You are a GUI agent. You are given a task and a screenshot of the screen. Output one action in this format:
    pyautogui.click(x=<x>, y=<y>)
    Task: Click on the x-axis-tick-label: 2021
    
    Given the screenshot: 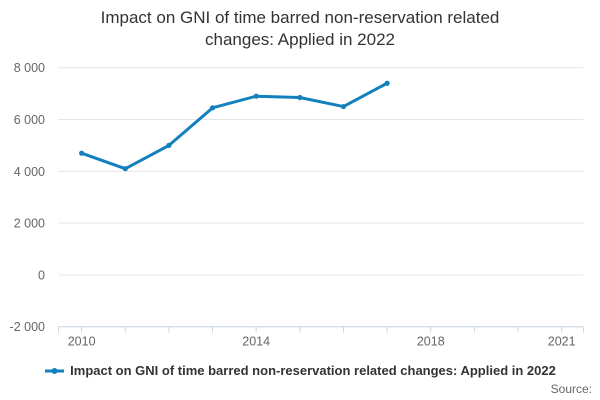 What is the action you would take?
    pyautogui.click(x=562, y=342)
    